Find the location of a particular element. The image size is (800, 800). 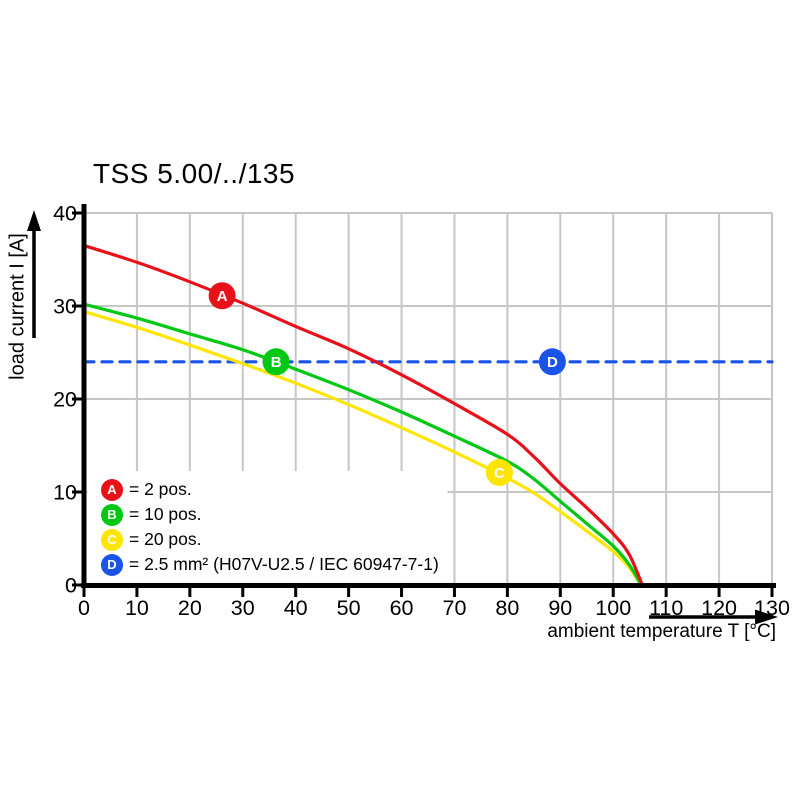

legend-label: = 20 pos. is located at coordinates (165, 539).